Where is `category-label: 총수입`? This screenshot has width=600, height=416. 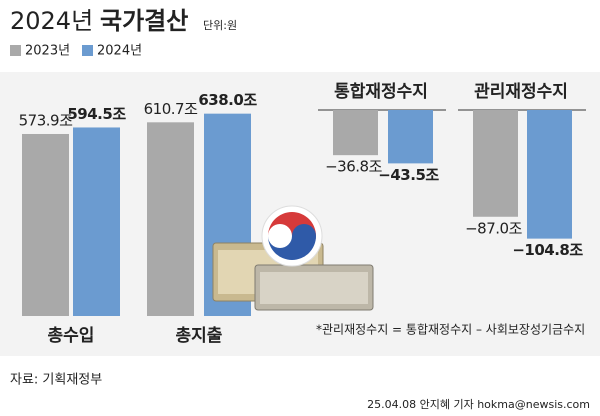 category-label: 총수입 is located at coordinates (71, 336).